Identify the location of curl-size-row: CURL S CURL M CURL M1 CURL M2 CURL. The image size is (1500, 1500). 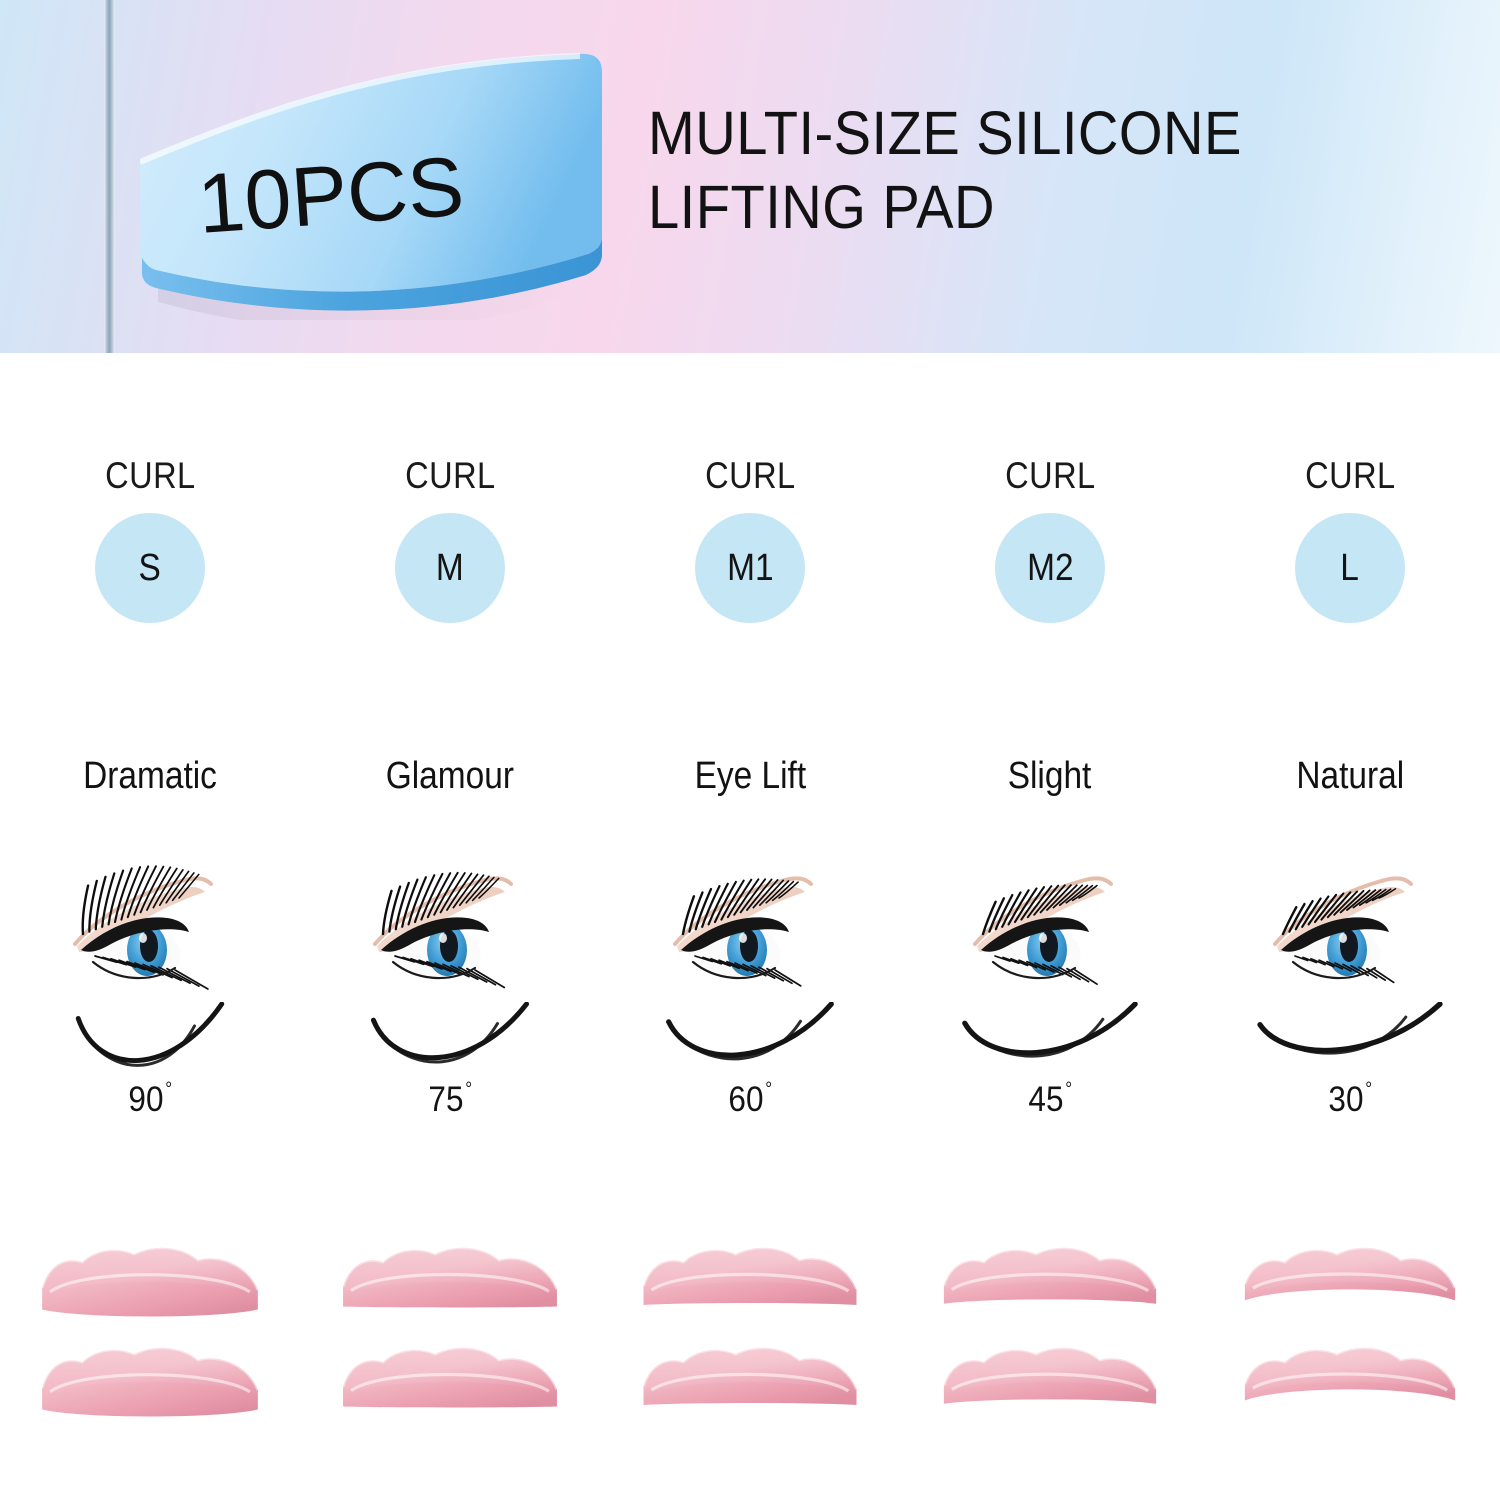
(750, 555).